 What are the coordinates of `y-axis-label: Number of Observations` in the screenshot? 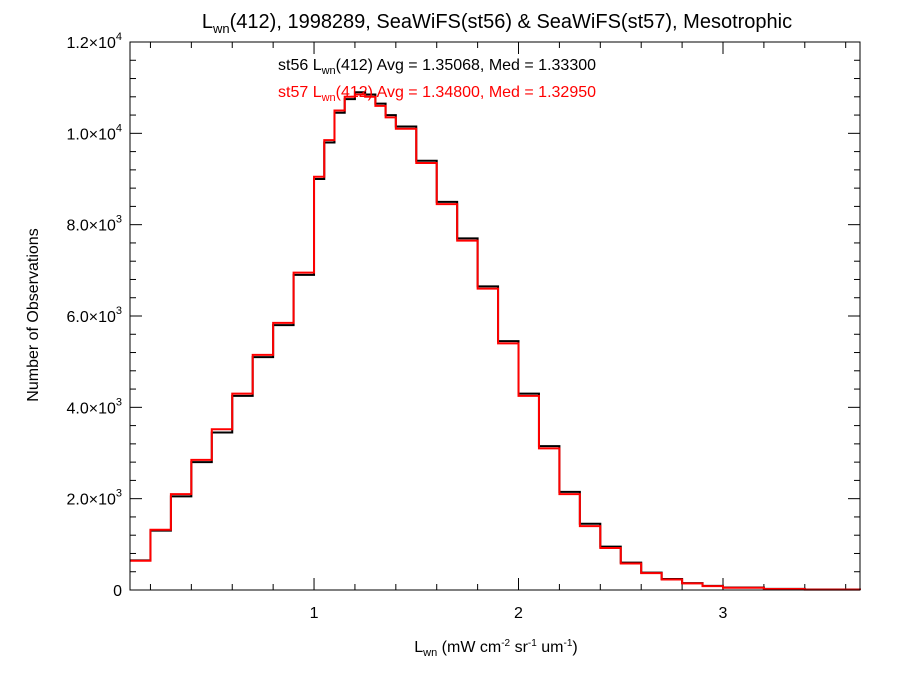 It's located at (33, 314).